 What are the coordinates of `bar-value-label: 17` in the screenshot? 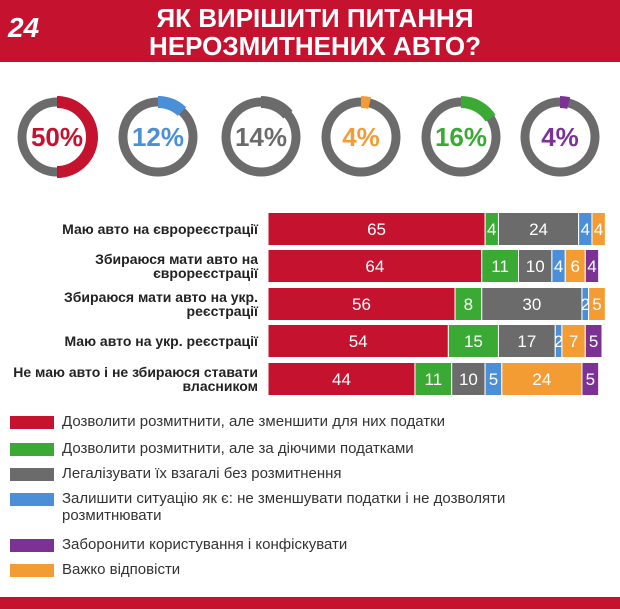 It's located at (526, 341).